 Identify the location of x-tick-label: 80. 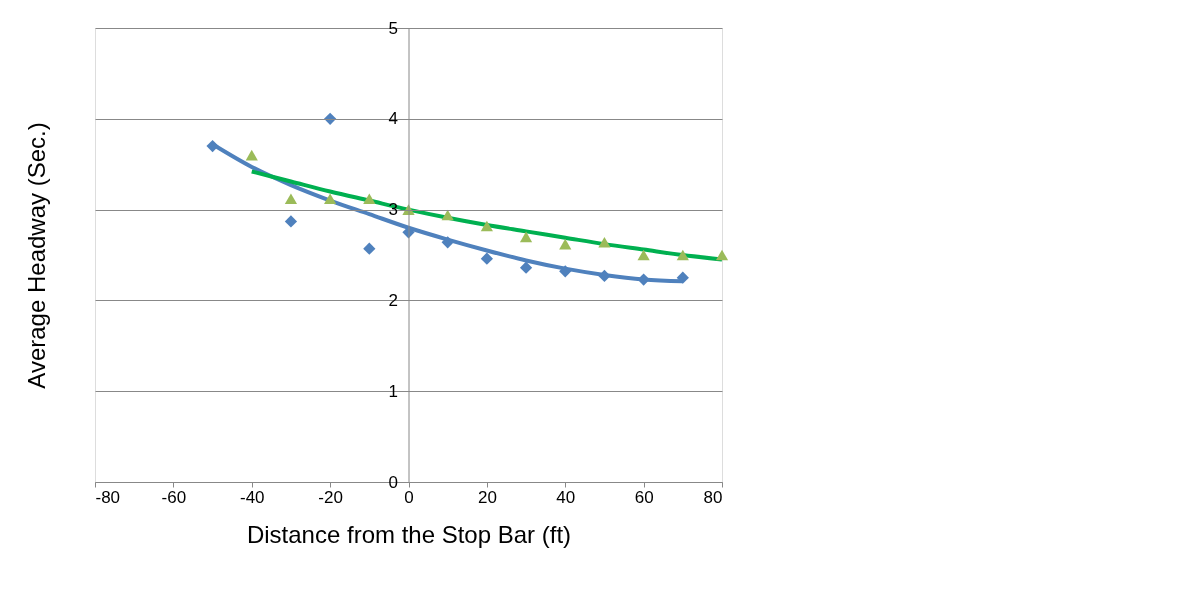
(713, 497).